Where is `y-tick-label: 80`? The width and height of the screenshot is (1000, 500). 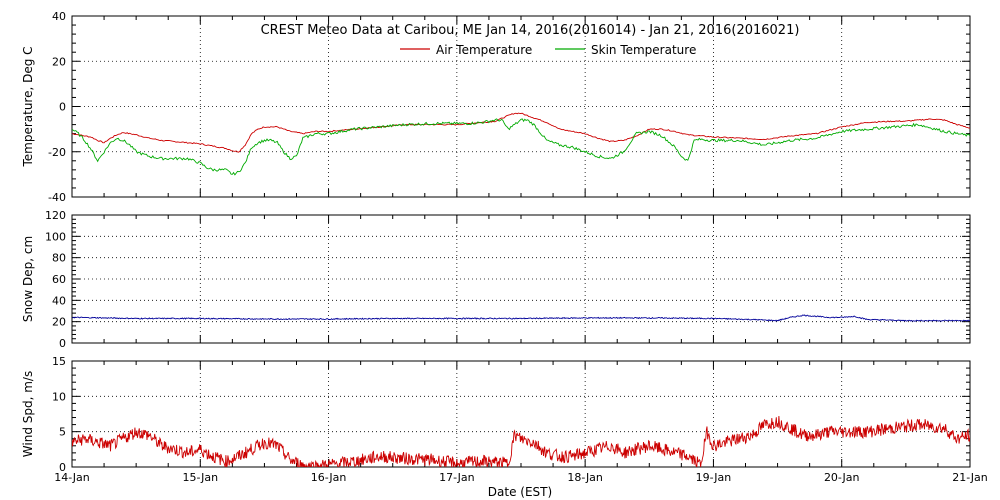
y-tick-label: 80 is located at coordinates (59, 258).